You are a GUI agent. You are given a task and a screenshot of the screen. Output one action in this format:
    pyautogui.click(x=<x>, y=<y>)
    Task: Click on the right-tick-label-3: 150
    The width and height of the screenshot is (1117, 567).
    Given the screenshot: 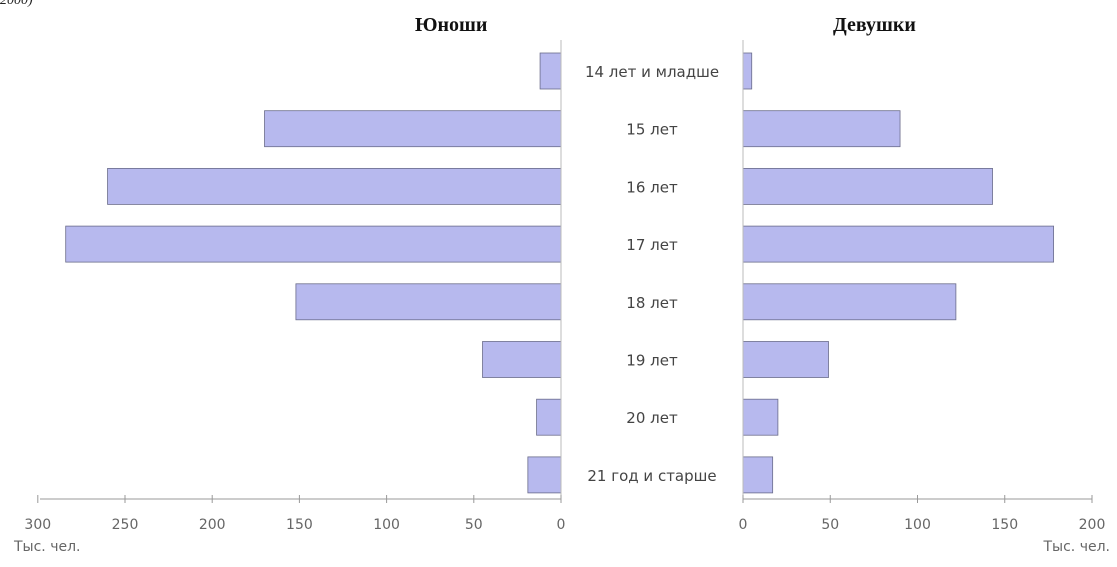 What is the action you would take?
    pyautogui.click(x=1004, y=525)
    